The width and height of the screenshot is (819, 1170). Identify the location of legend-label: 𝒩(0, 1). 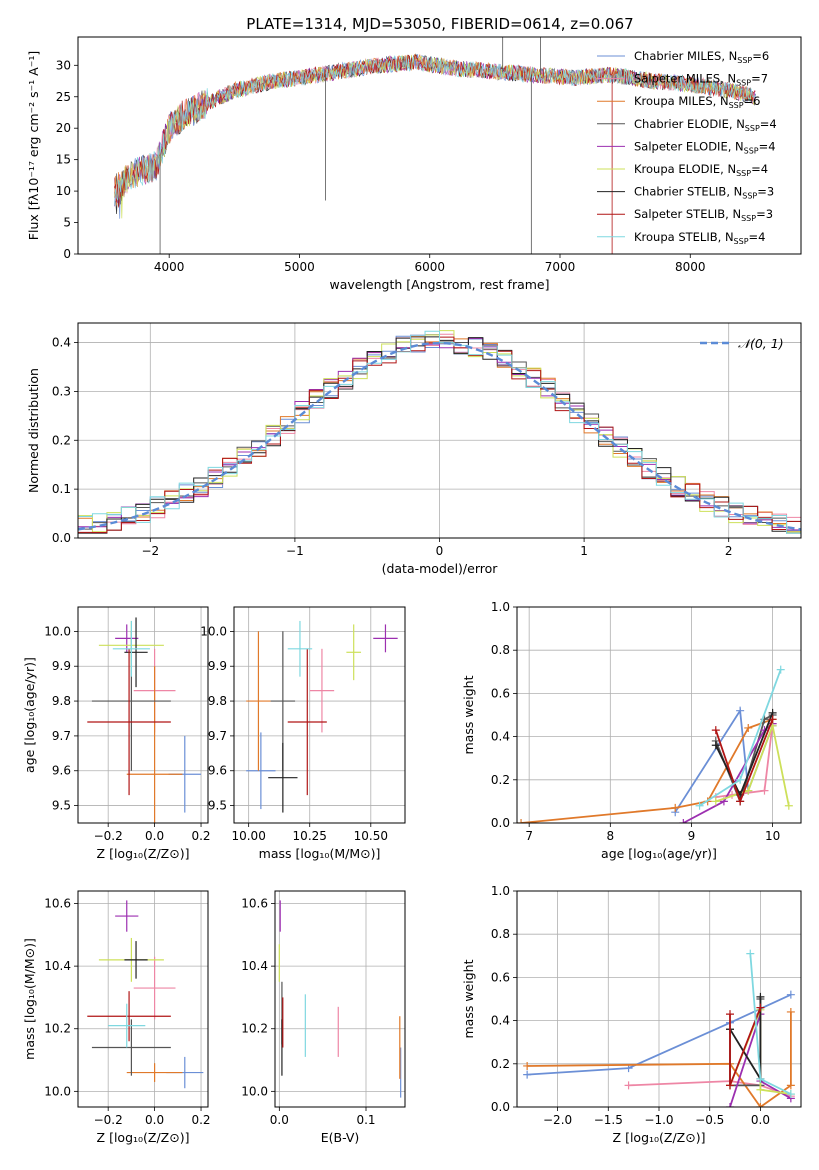
(761, 343).